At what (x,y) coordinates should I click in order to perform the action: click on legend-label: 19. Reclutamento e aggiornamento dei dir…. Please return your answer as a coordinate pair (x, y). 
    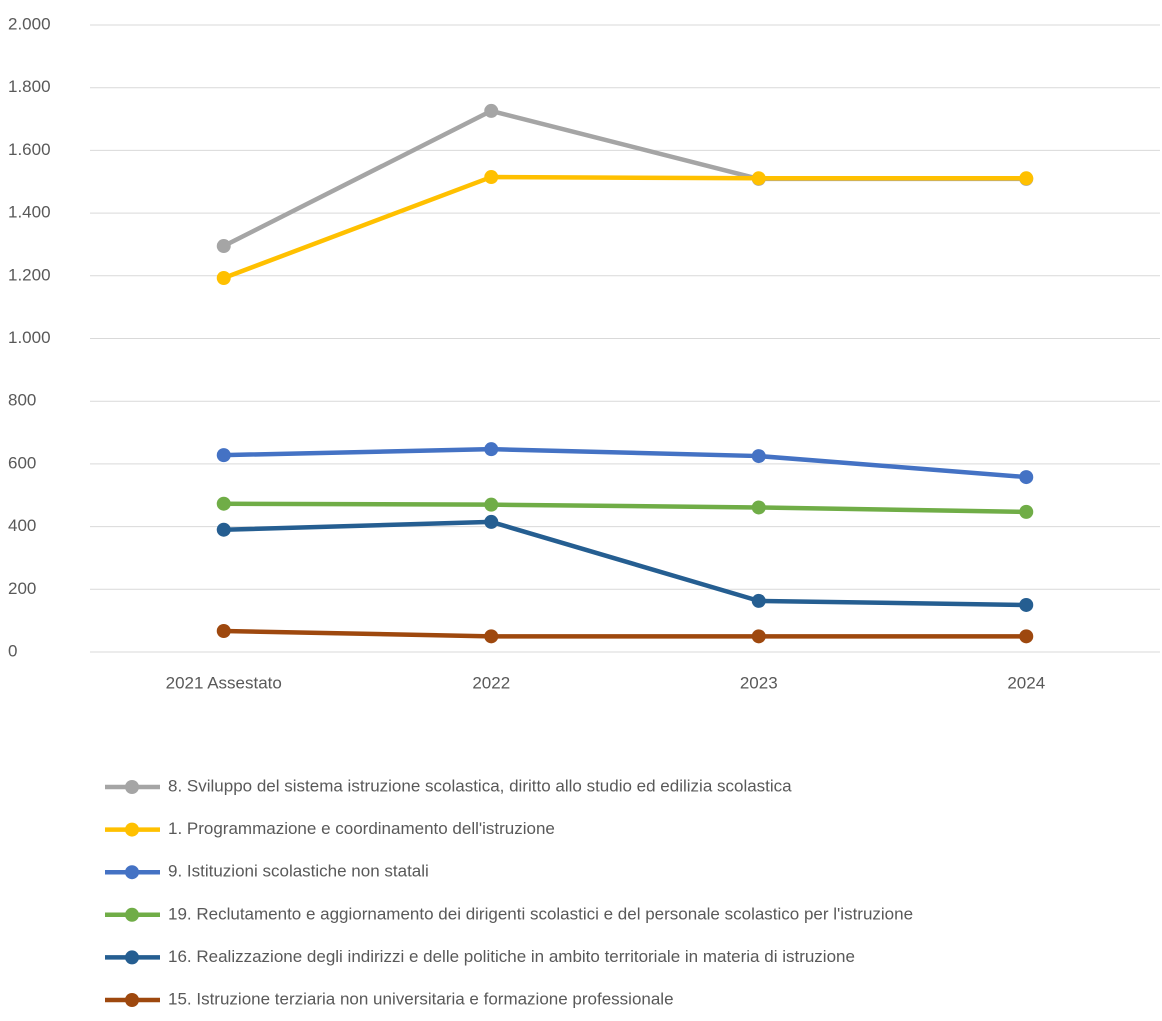
    Looking at the image, I should click on (540, 913).